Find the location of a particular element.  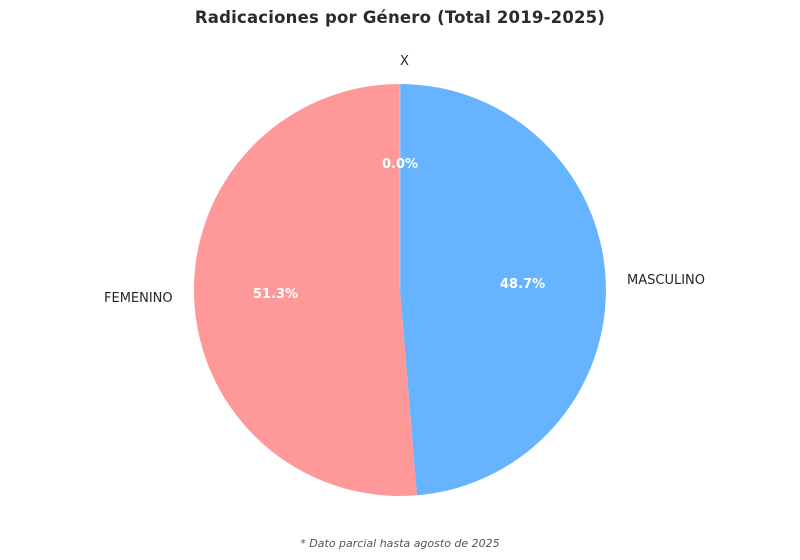

label-masculino: MASCULINO is located at coordinates (666, 280).